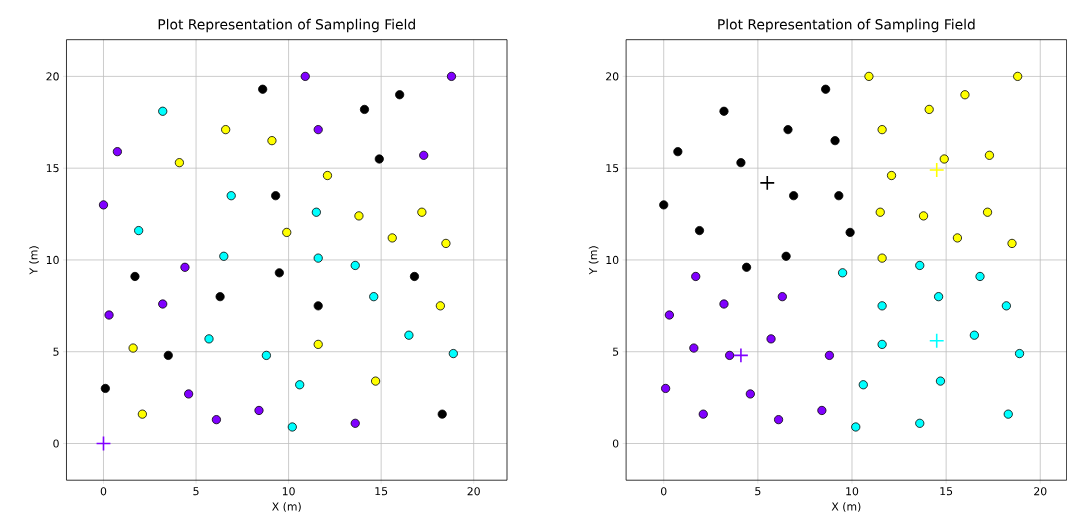  I want to click on x-tick-label: 5, so click(196, 491).